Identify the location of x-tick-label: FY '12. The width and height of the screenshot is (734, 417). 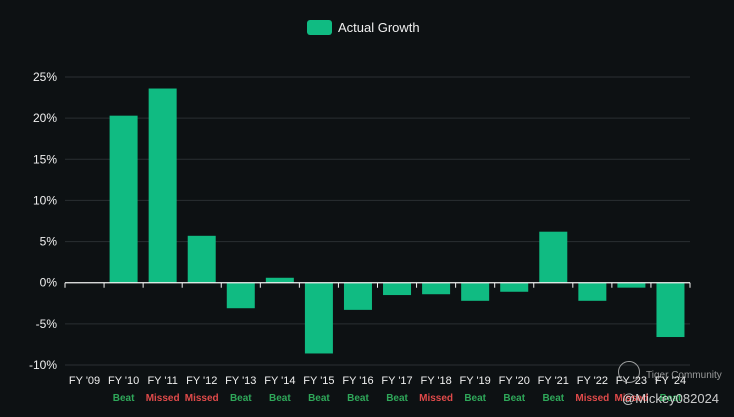
(201, 381).